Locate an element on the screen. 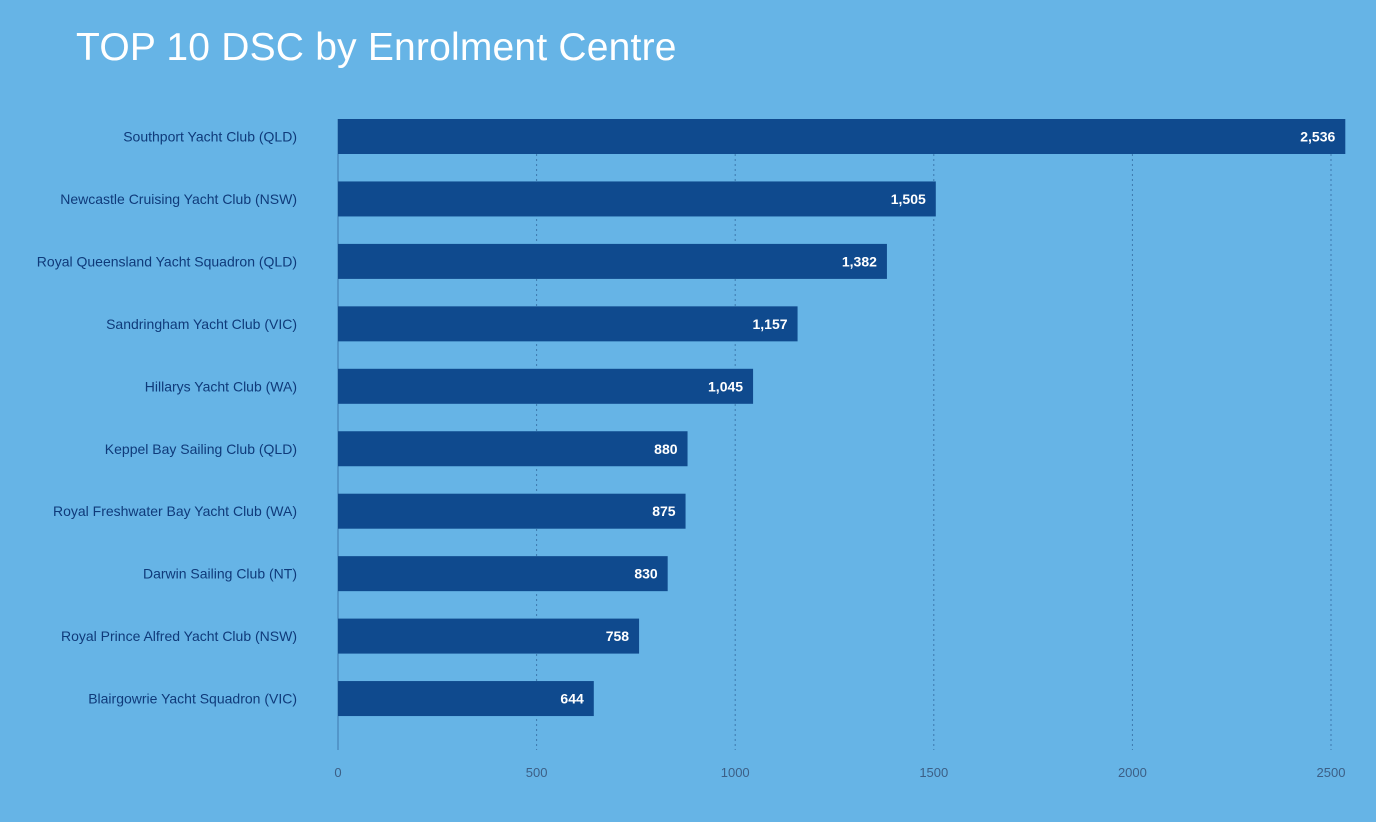 The image size is (1376, 822). category-label-1: Southport Yacht Club (QLD) is located at coordinates (210, 137).